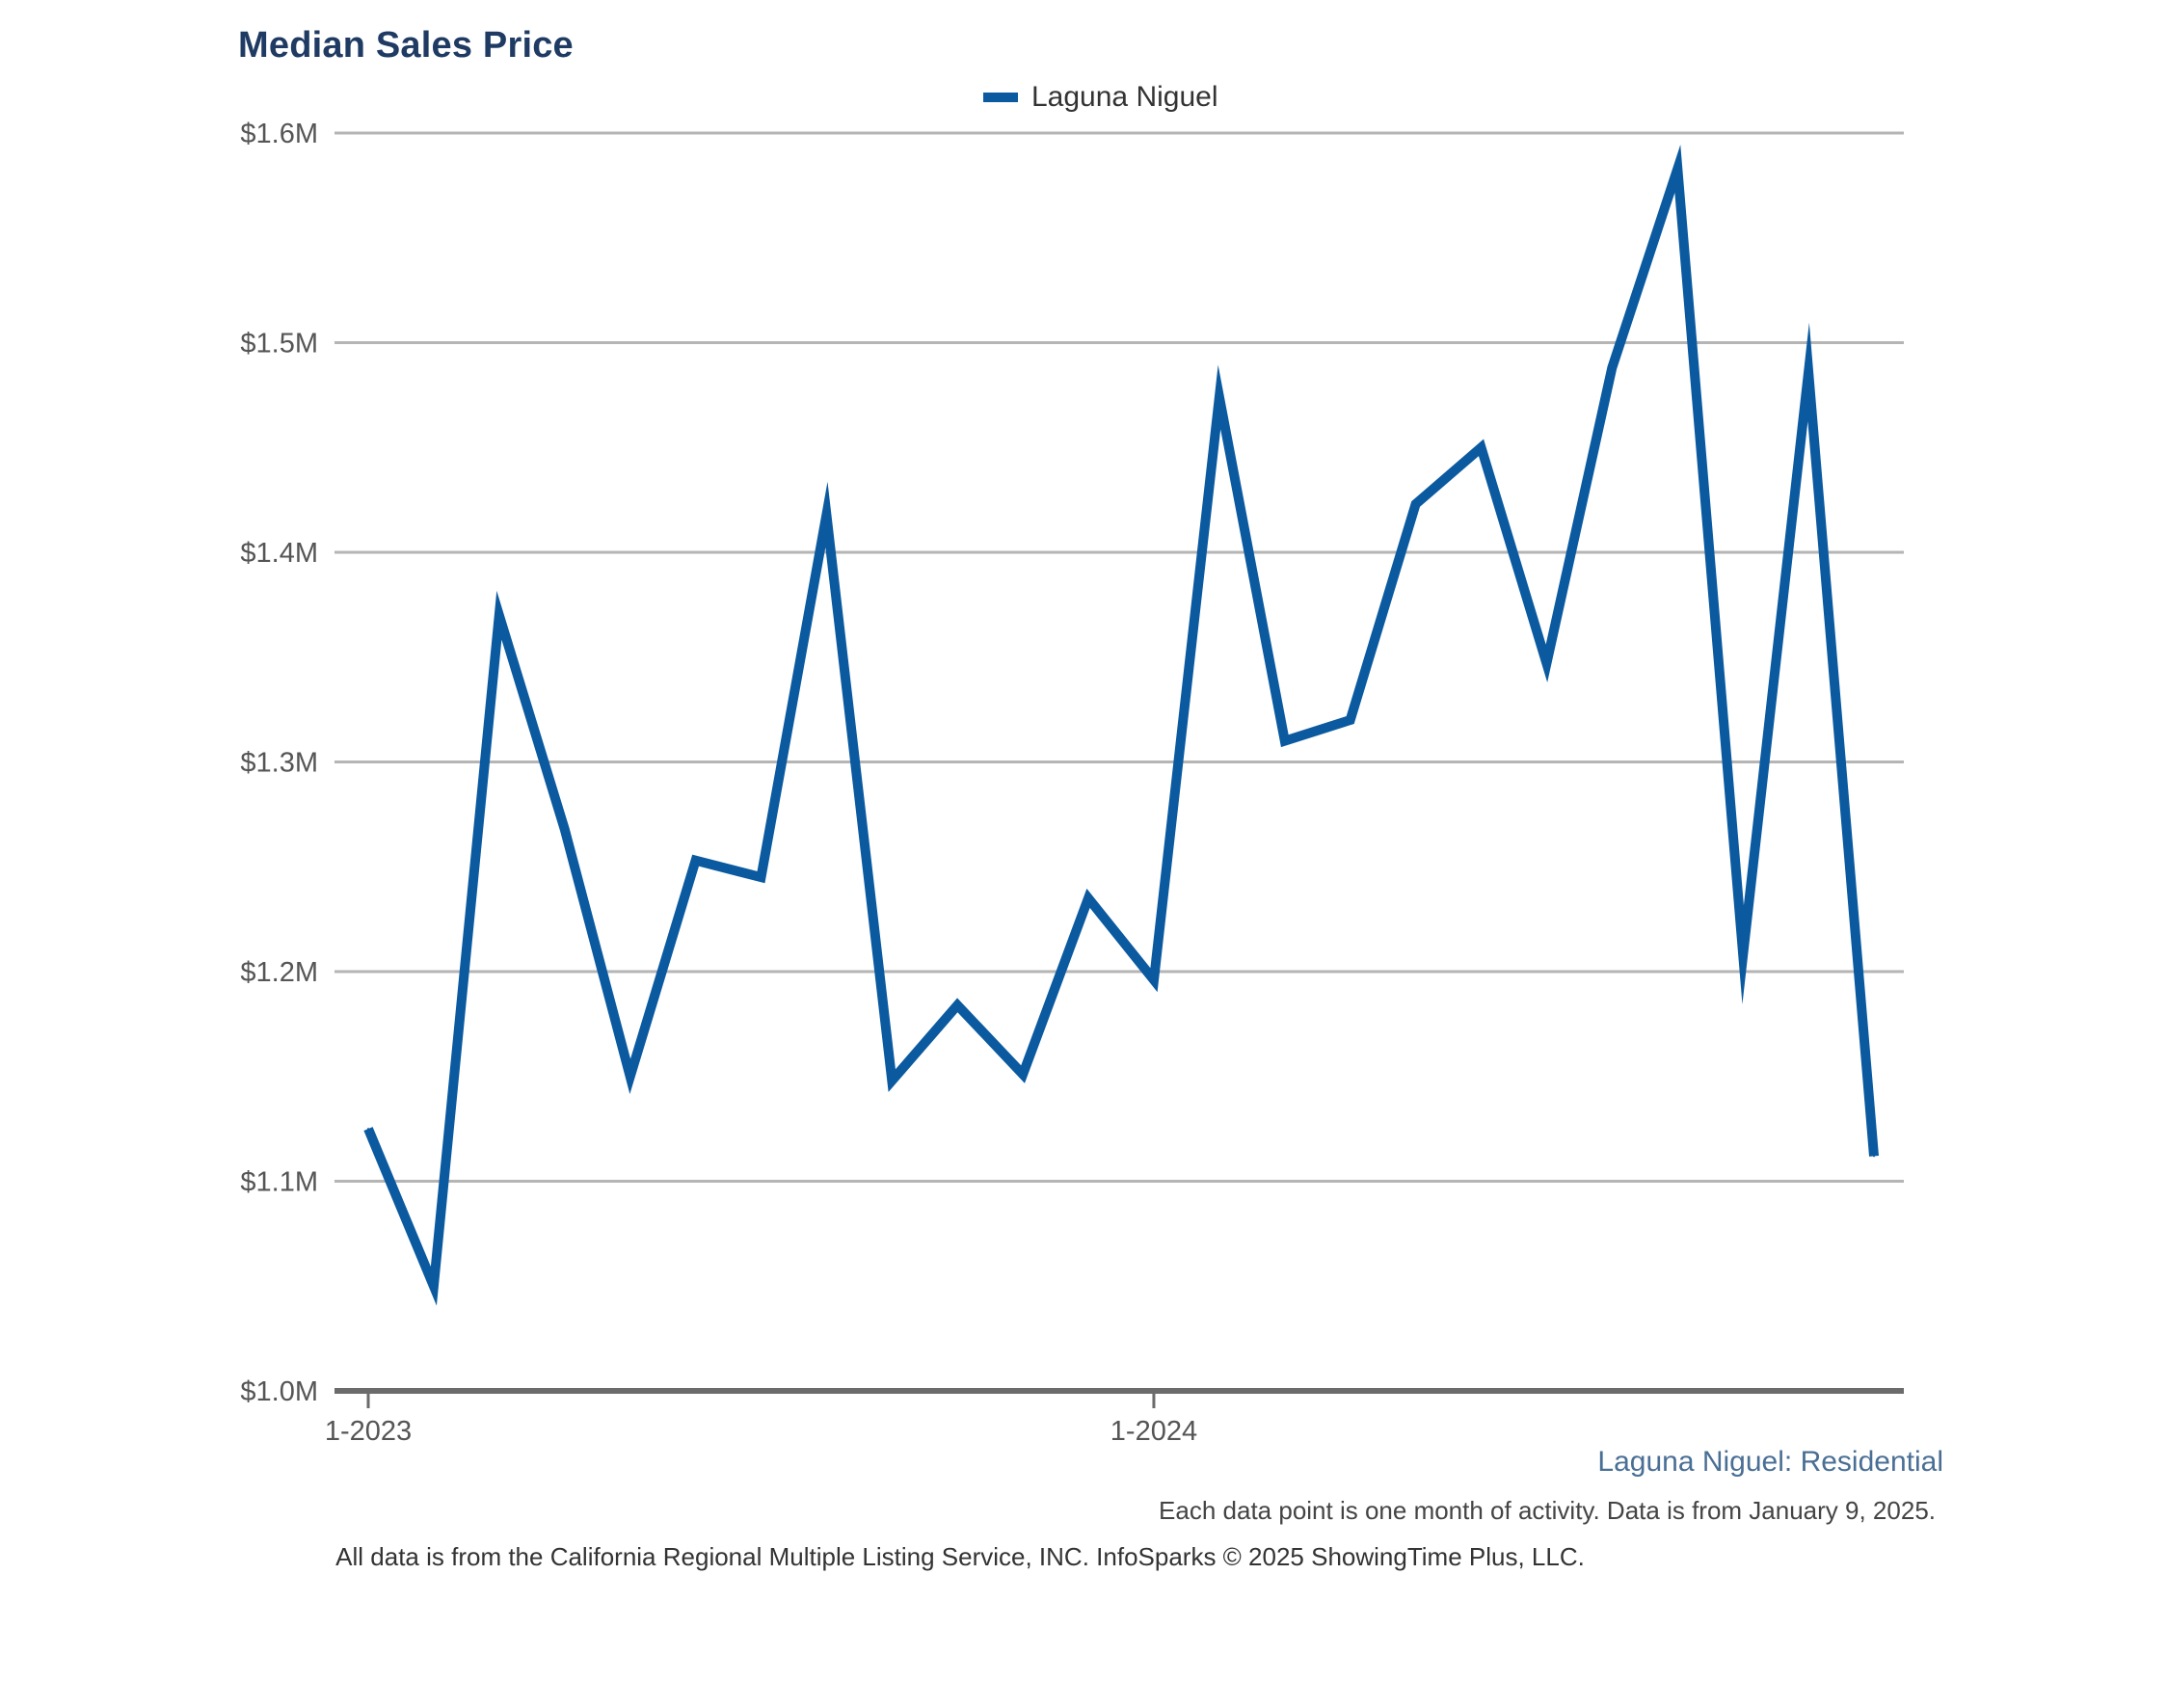 The height and width of the screenshot is (1708, 2167). Describe the element at coordinates (279, 553) in the screenshot. I see `y-tick-label: $1.4M` at that location.